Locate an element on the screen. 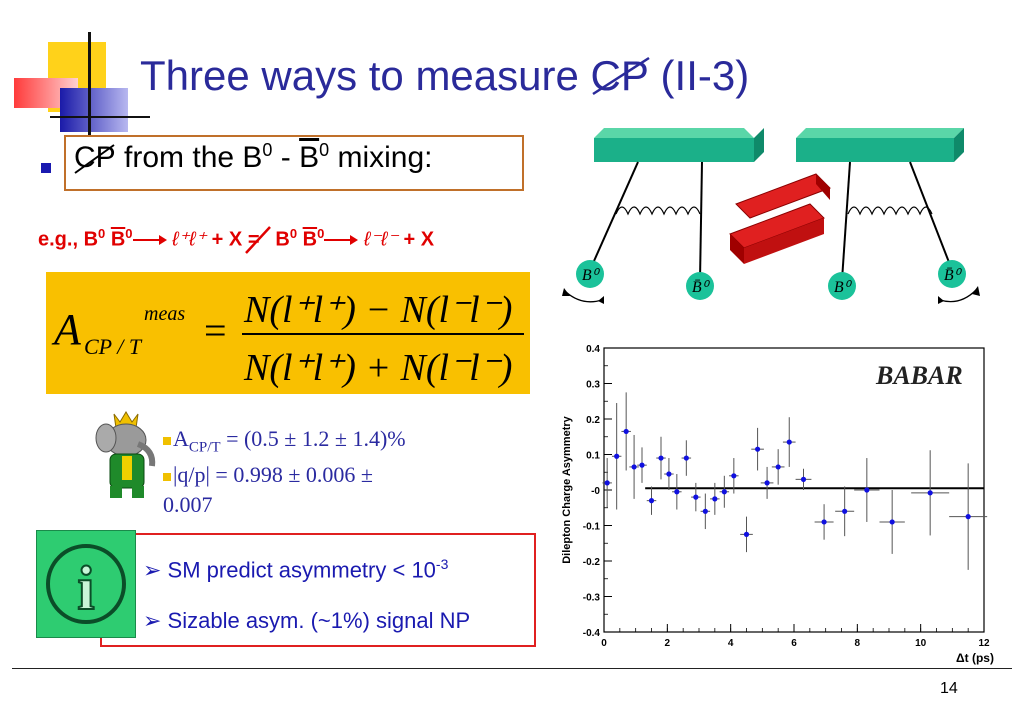  logo-vertical-line is located at coordinates (89, 84).